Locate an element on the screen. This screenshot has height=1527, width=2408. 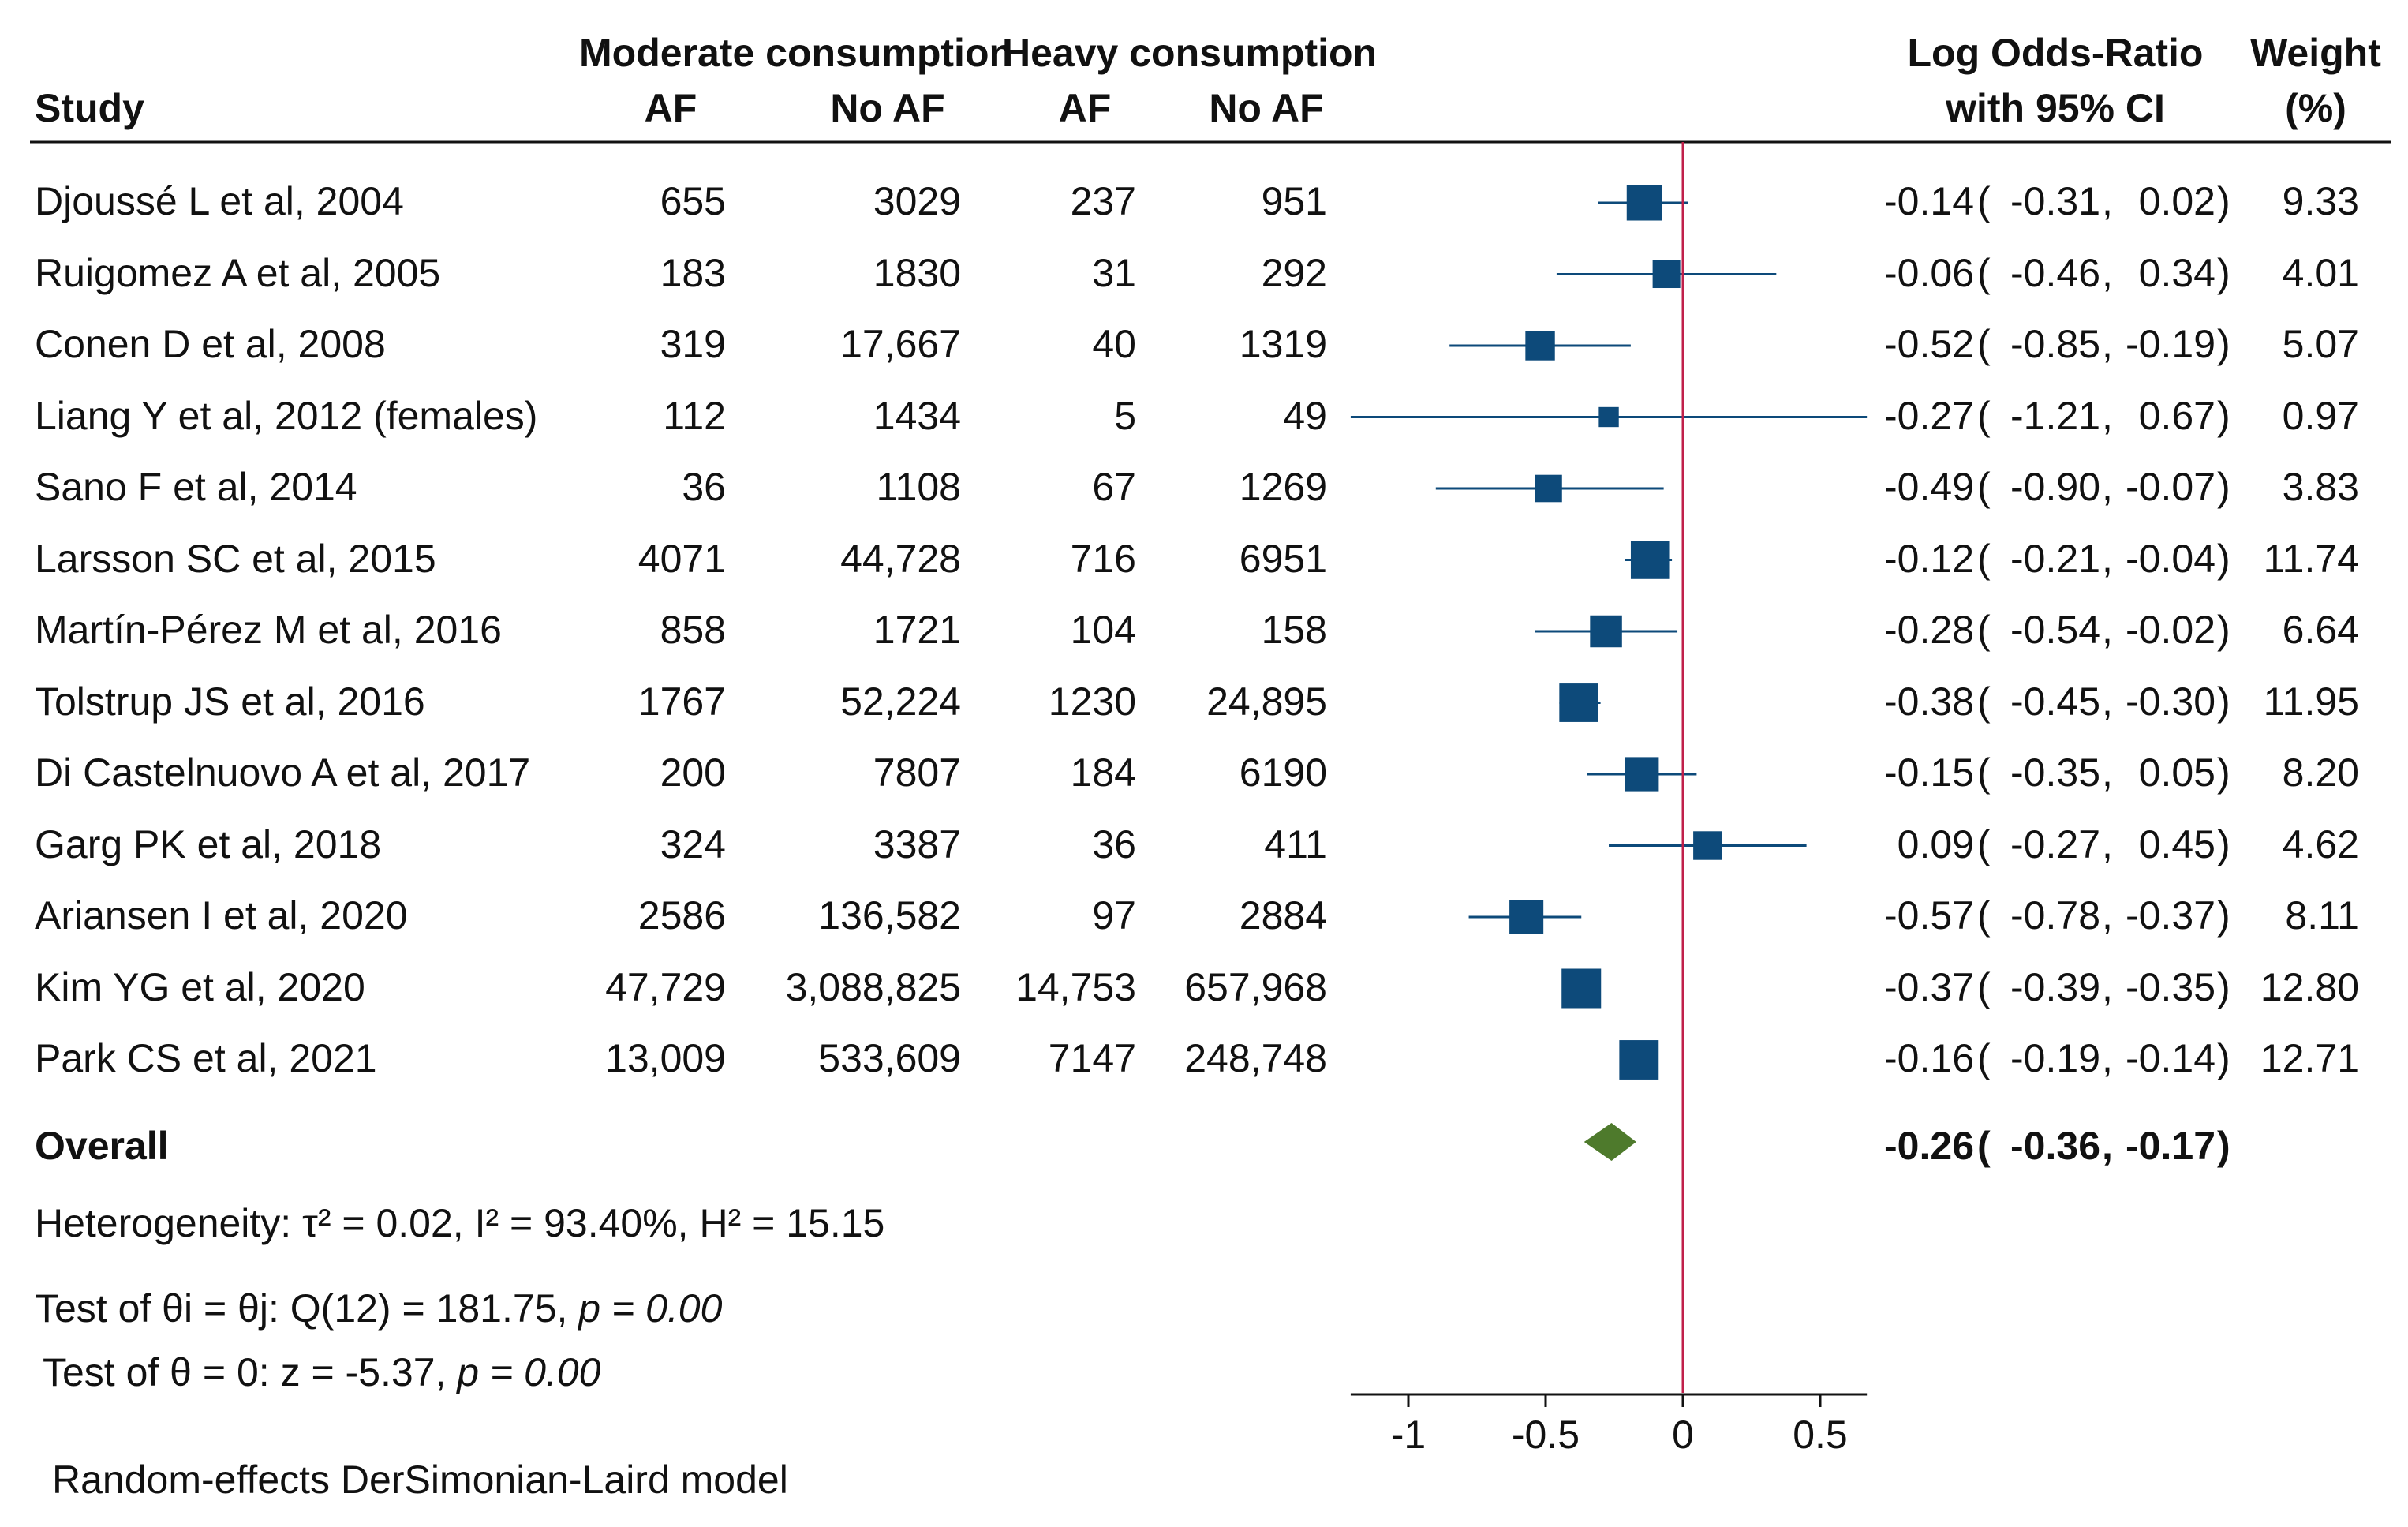
effect-test-text: Test of θ = 0: z = -5.37, is located at coordinates (251, 1372).